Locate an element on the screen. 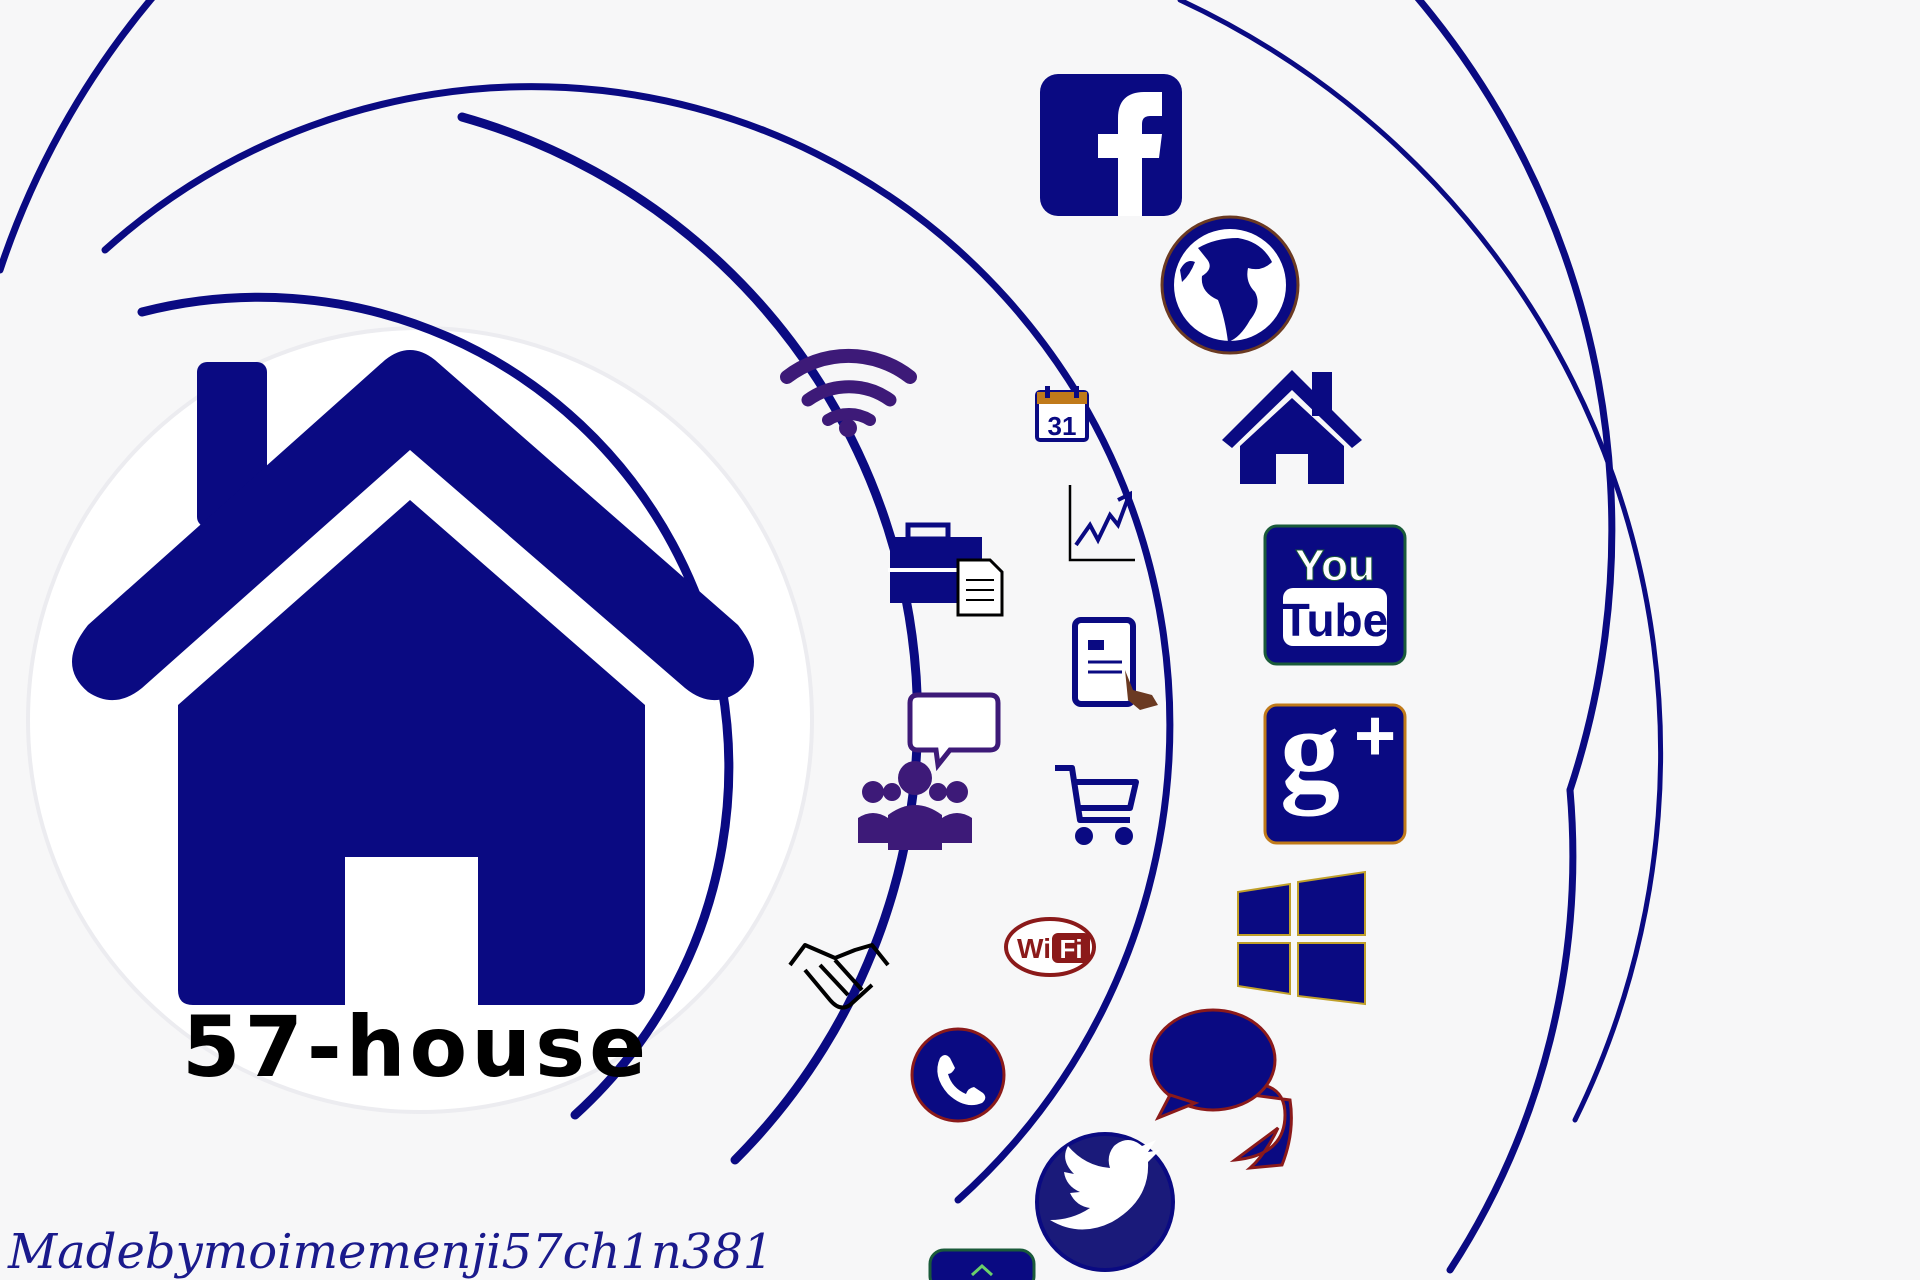 The image size is (1920, 1280). partial-icon is located at coordinates (982, 1264).